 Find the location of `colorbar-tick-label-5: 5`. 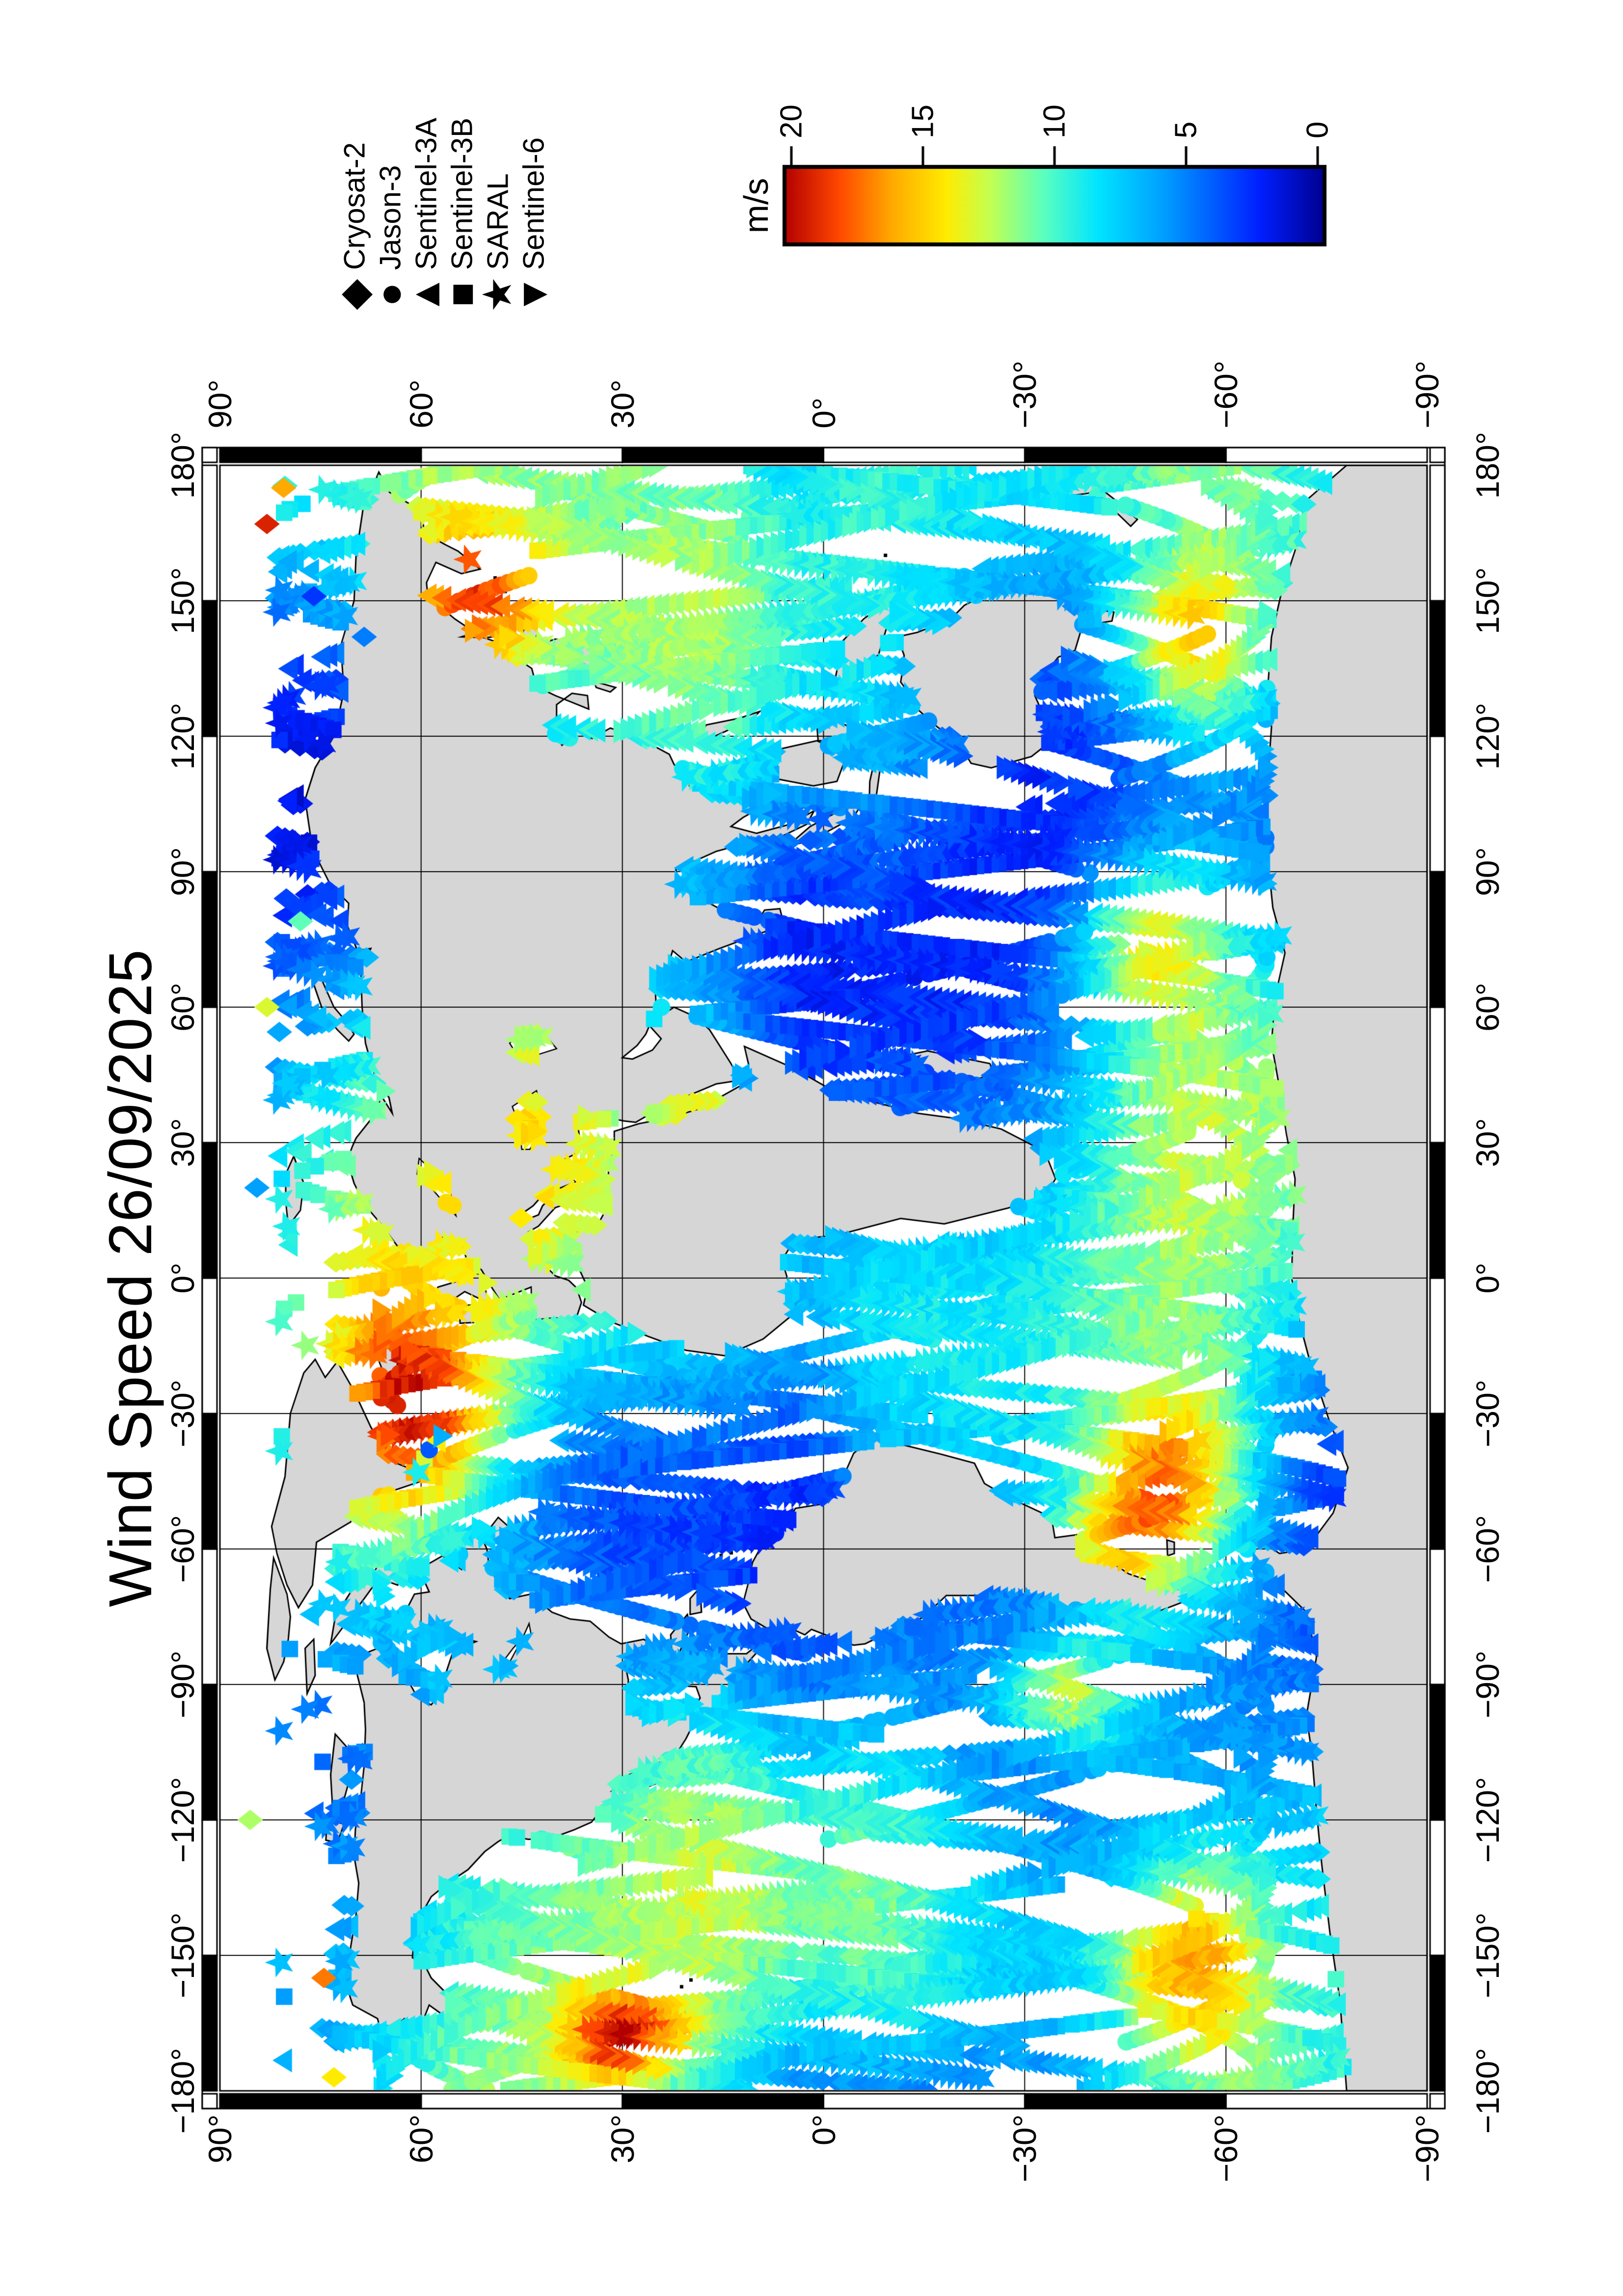

colorbar-tick-label-5: 5 is located at coordinates (1186, 129).